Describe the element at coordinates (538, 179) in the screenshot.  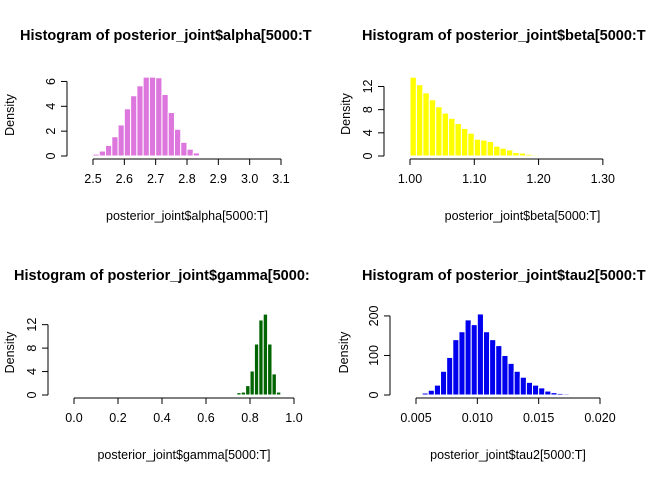
I see `x-tick-label: 1.20` at that location.